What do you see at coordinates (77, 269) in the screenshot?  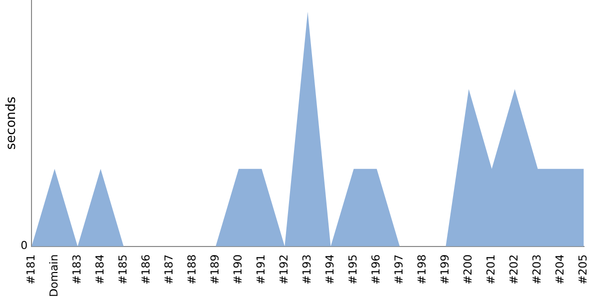 I see `x-tick-label: #183` at bounding box center [77, 269].